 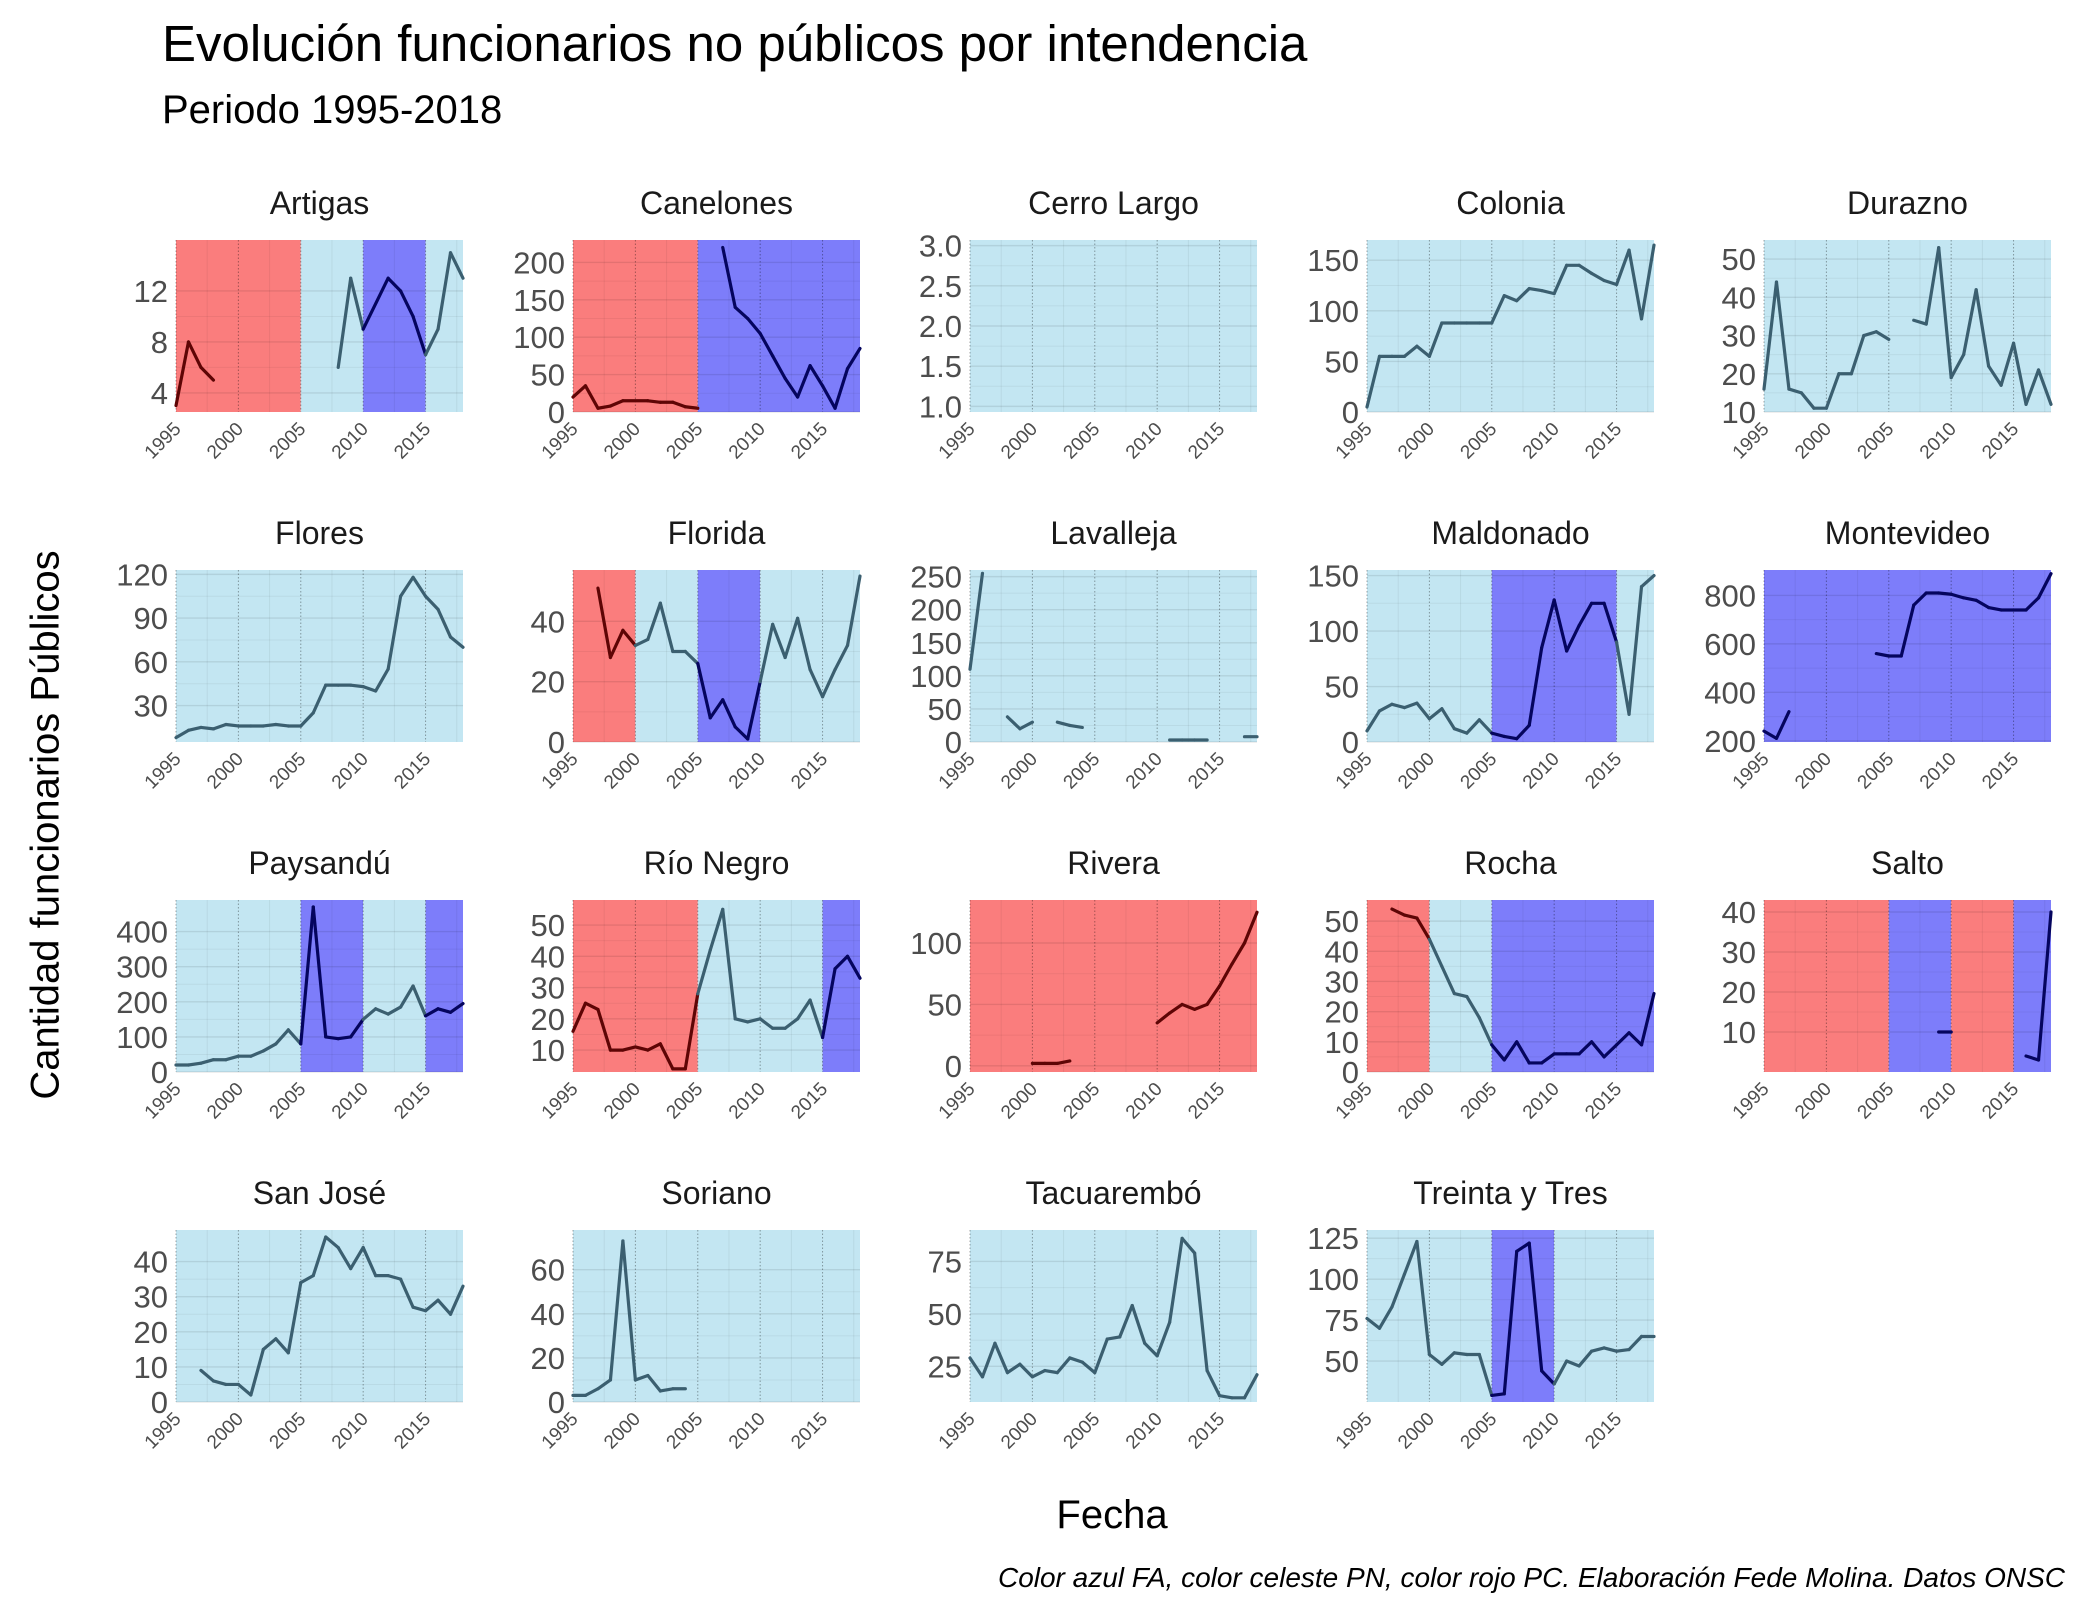 I want to click on panel-title: Rocha, so click(x=1510, y=863).